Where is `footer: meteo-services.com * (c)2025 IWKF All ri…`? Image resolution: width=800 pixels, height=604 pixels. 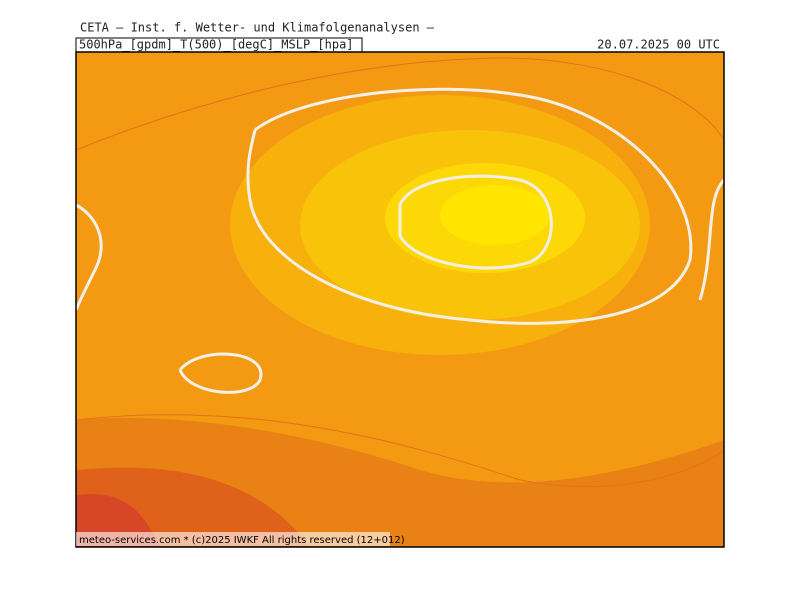 footer: meteo-services.com * (c)2025 IWKF All ri… is located at coordinates (242, 540).